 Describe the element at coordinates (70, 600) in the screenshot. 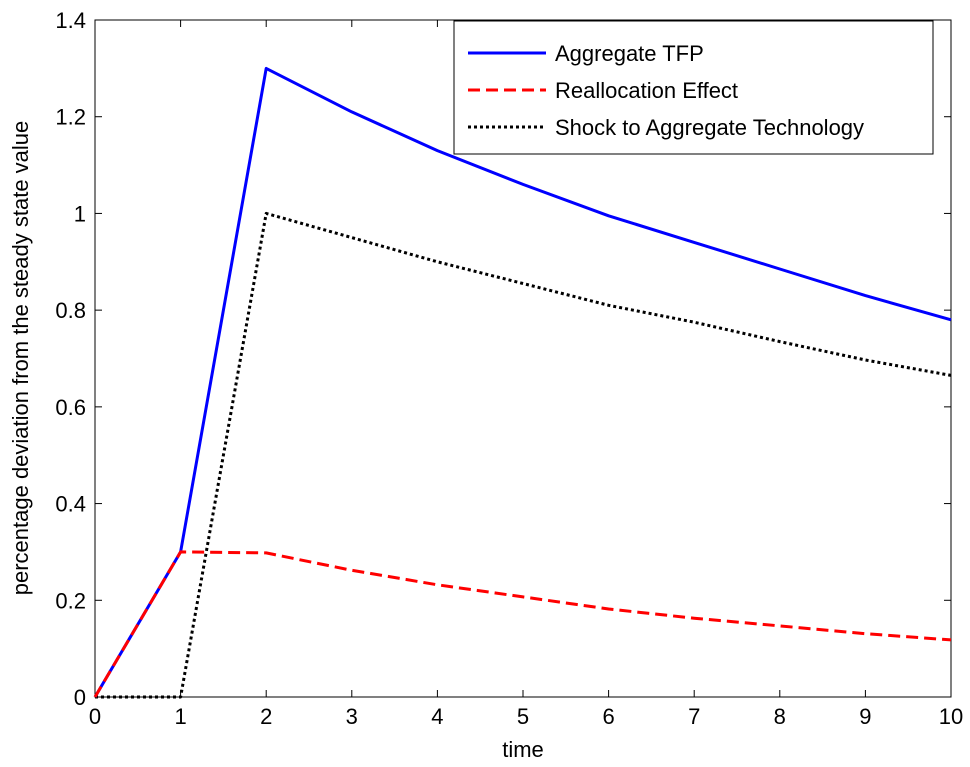

I see `y-tick-label: 0.2` at that location.